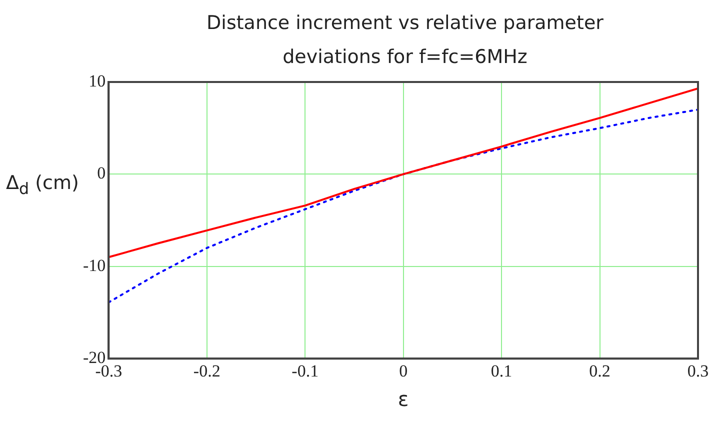 The width and height of the screenshot is (712, 421). What do you see at coordinates (94, 265) in the screenshot?
I see `y-tick-label: -10` at bounding box center [94, 265].